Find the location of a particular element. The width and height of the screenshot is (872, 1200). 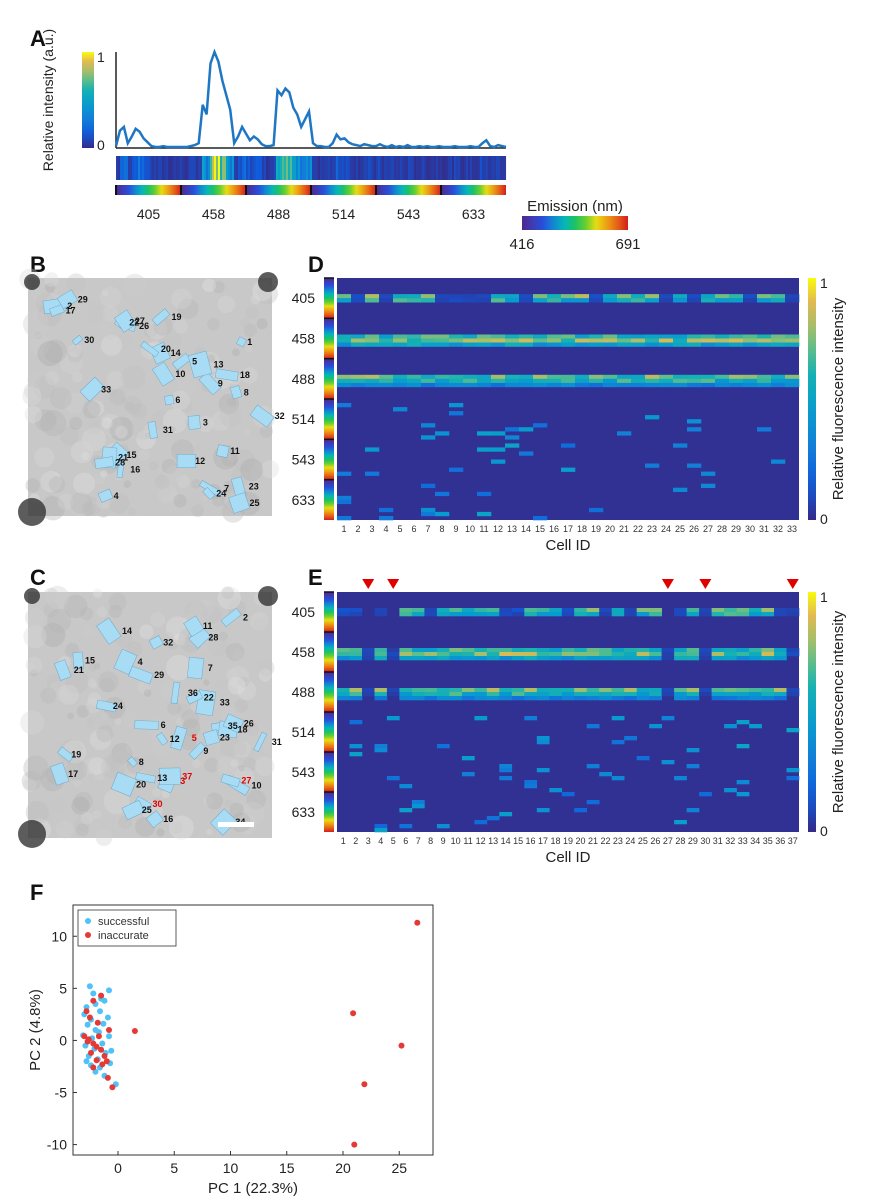

panel-e-cells is located at coordinates (568, 720).